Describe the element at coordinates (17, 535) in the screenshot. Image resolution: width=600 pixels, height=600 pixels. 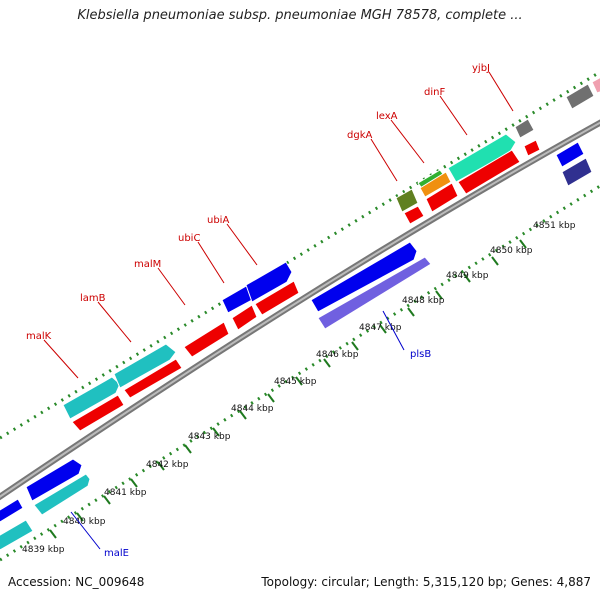
I see `feature-malE-lower` at that location.